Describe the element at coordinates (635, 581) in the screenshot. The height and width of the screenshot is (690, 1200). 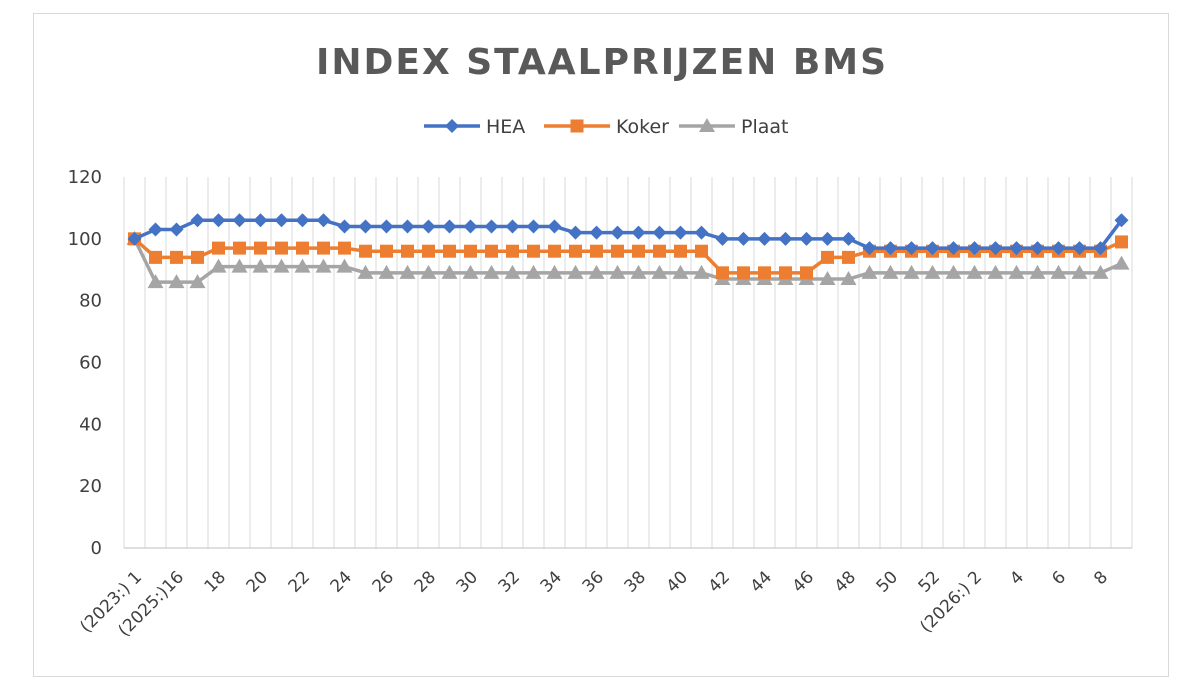
I see `x-tick-label: 38` at that location.